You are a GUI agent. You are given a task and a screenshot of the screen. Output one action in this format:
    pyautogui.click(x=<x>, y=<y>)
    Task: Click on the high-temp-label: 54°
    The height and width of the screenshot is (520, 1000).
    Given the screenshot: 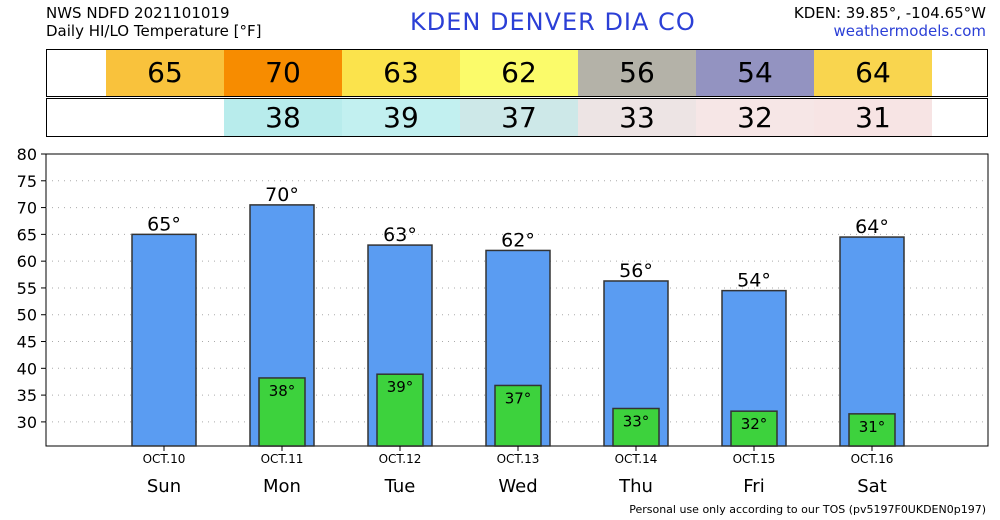 What is the action you would take?
    pyautogui.click(x=754, y=281)
    